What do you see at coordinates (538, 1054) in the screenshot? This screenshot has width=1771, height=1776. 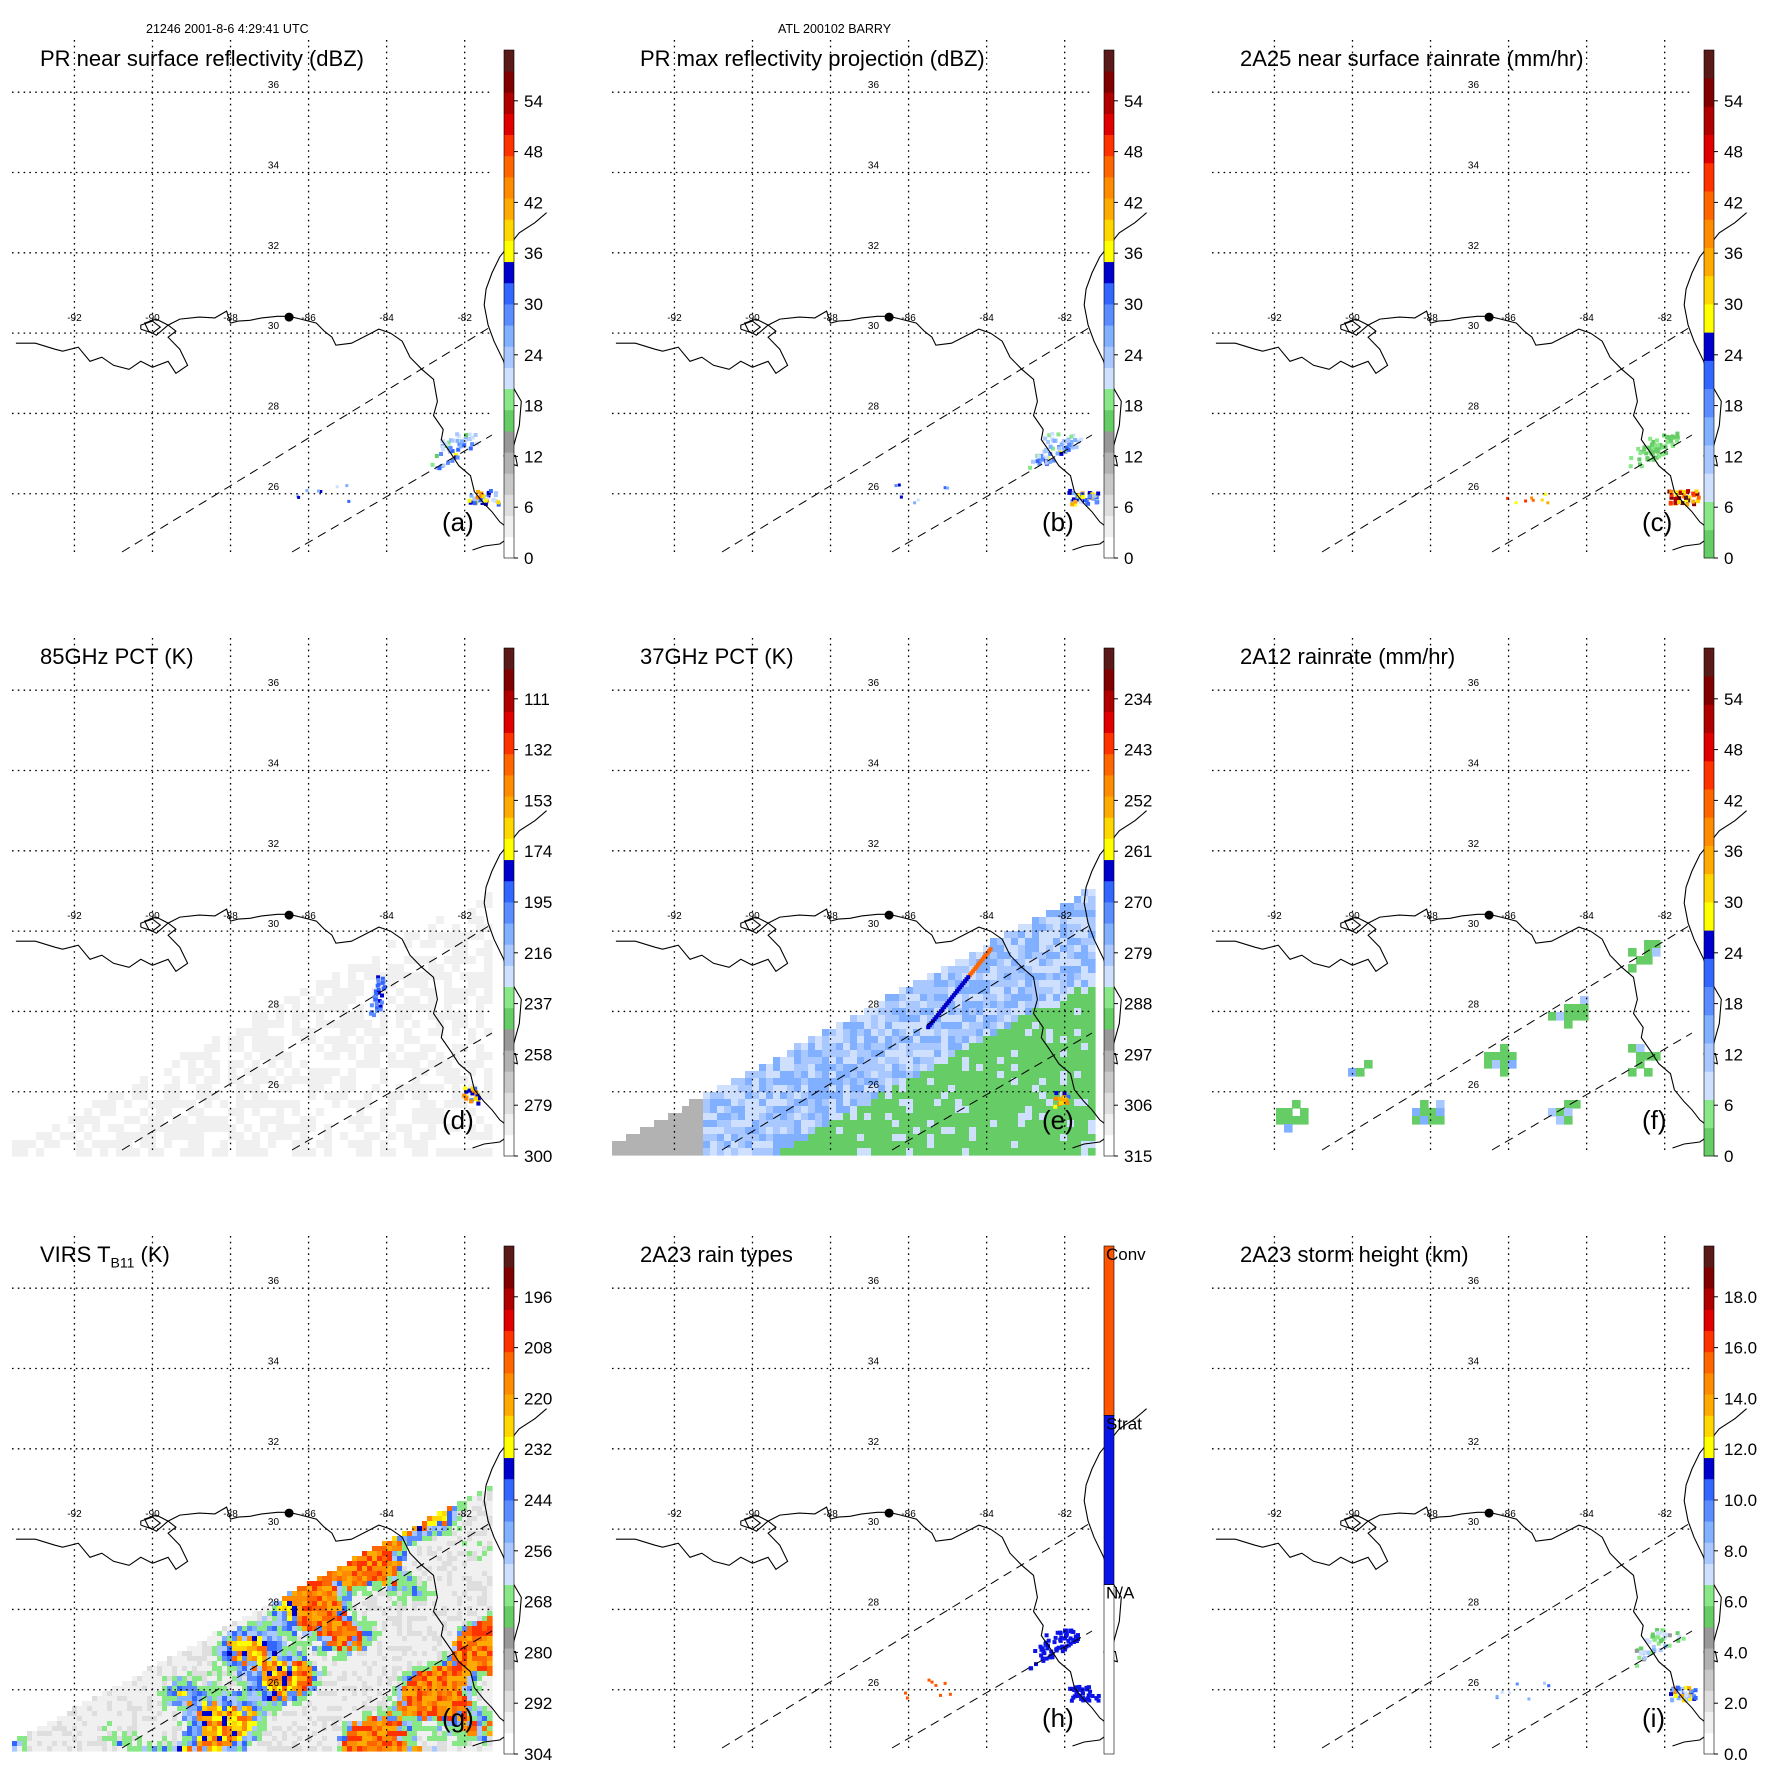 I see `colorbar-tick-label: 258` at bounding box center [538, 1054].